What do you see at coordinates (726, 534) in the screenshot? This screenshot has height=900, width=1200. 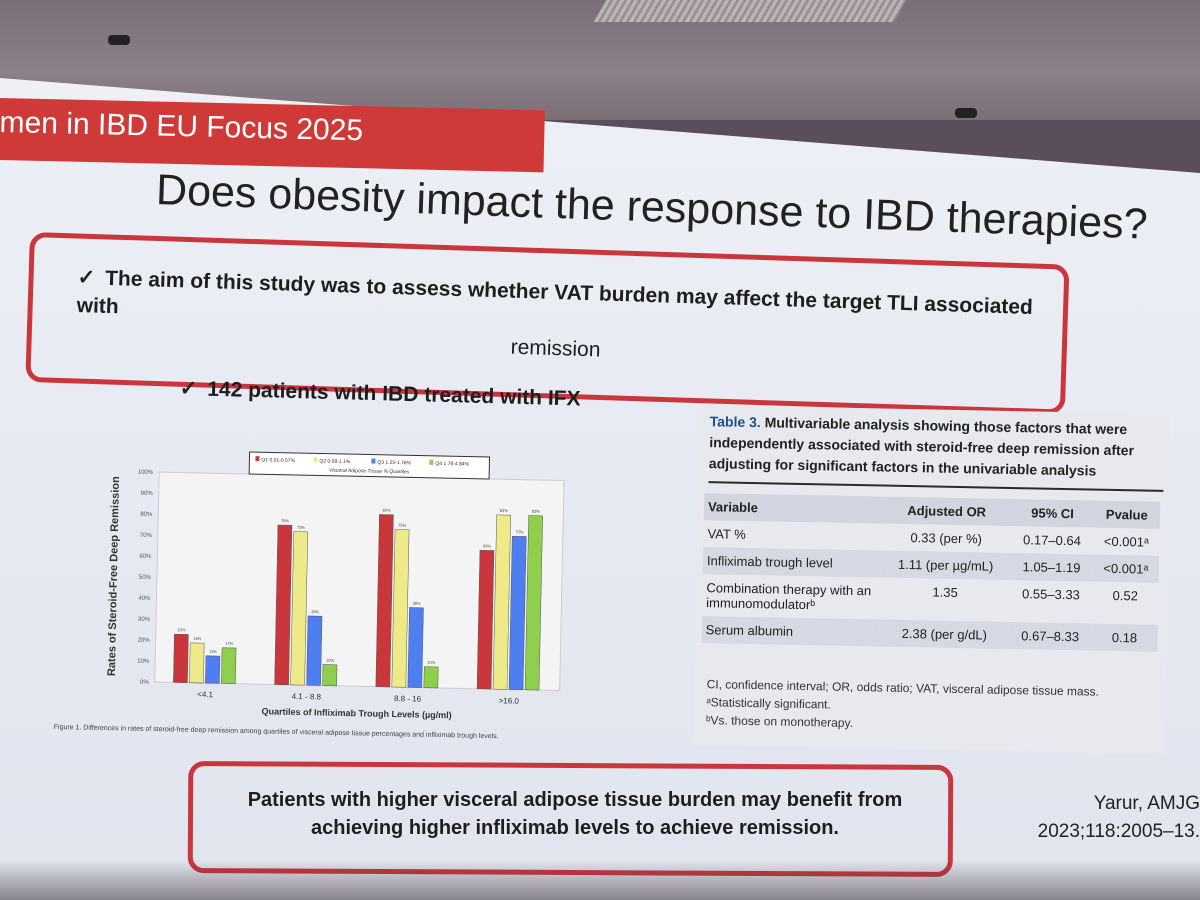 I see `table-cell: VAT %` at bounding box center [726, 534].